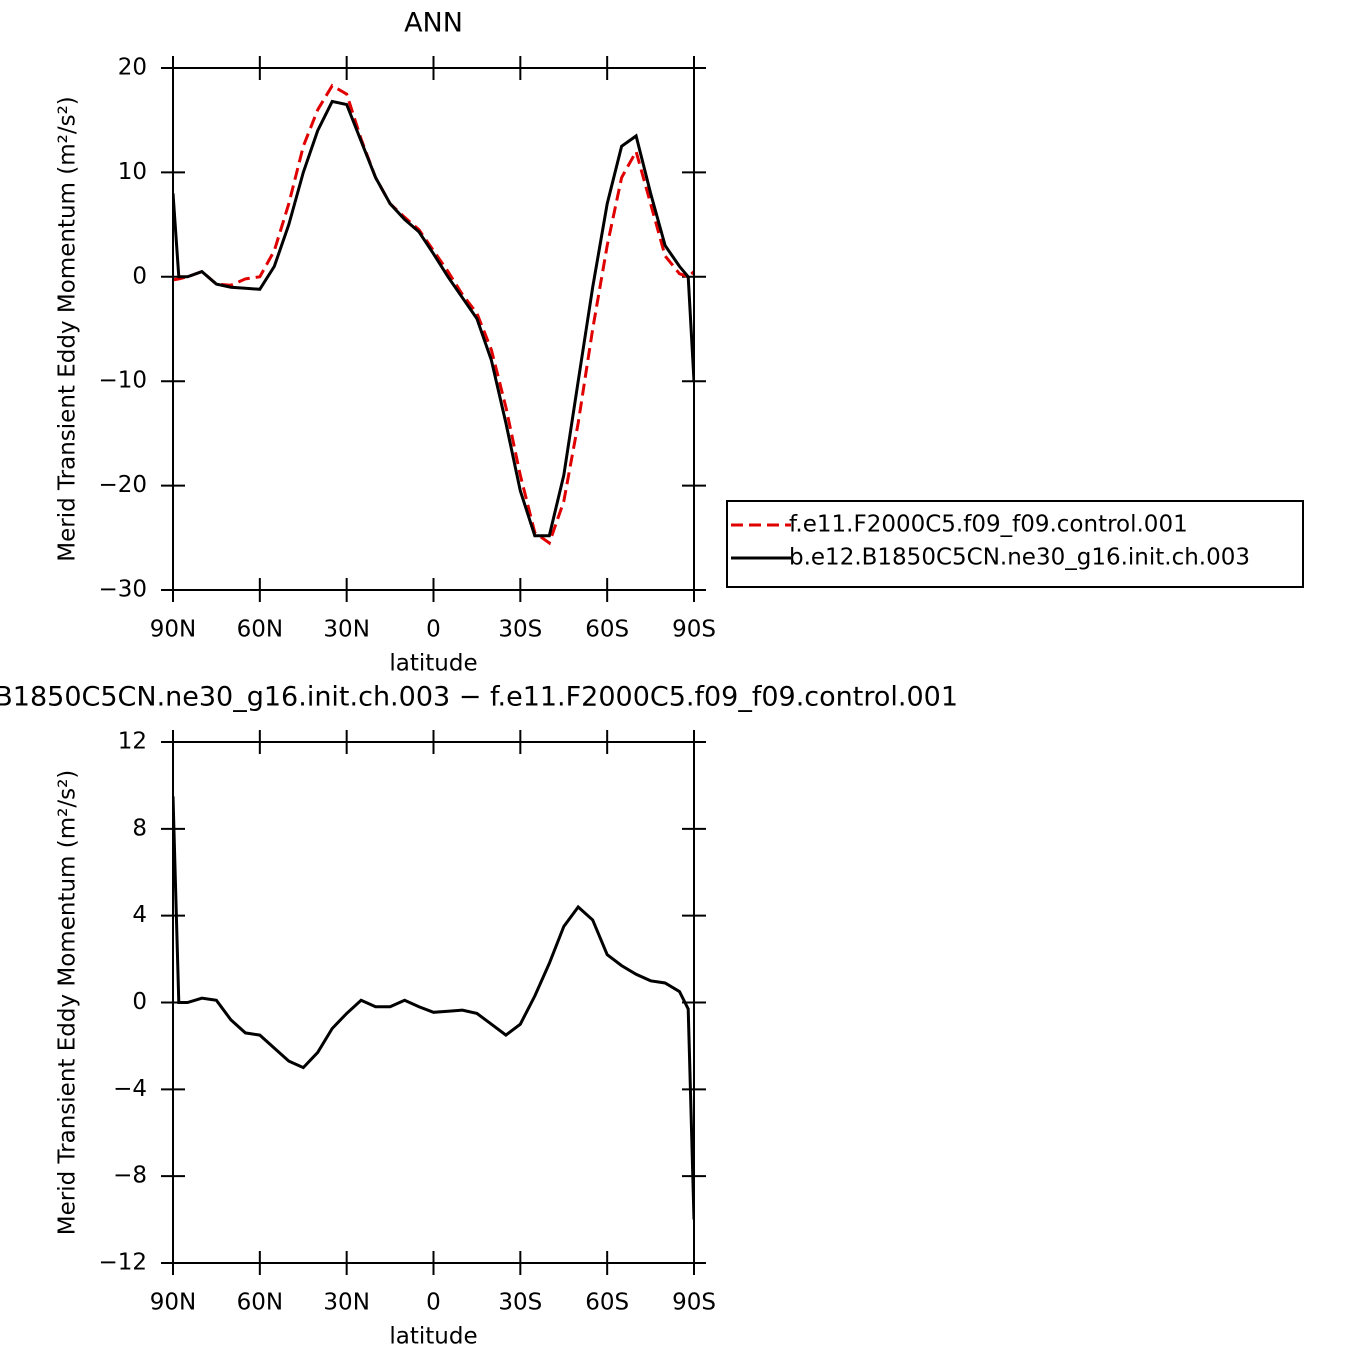 This screenshot has width=1358, height=1358. Describe the element at coordinates (130, 1089) in the screenshot. I see `y-tick-label: −4` at that location.